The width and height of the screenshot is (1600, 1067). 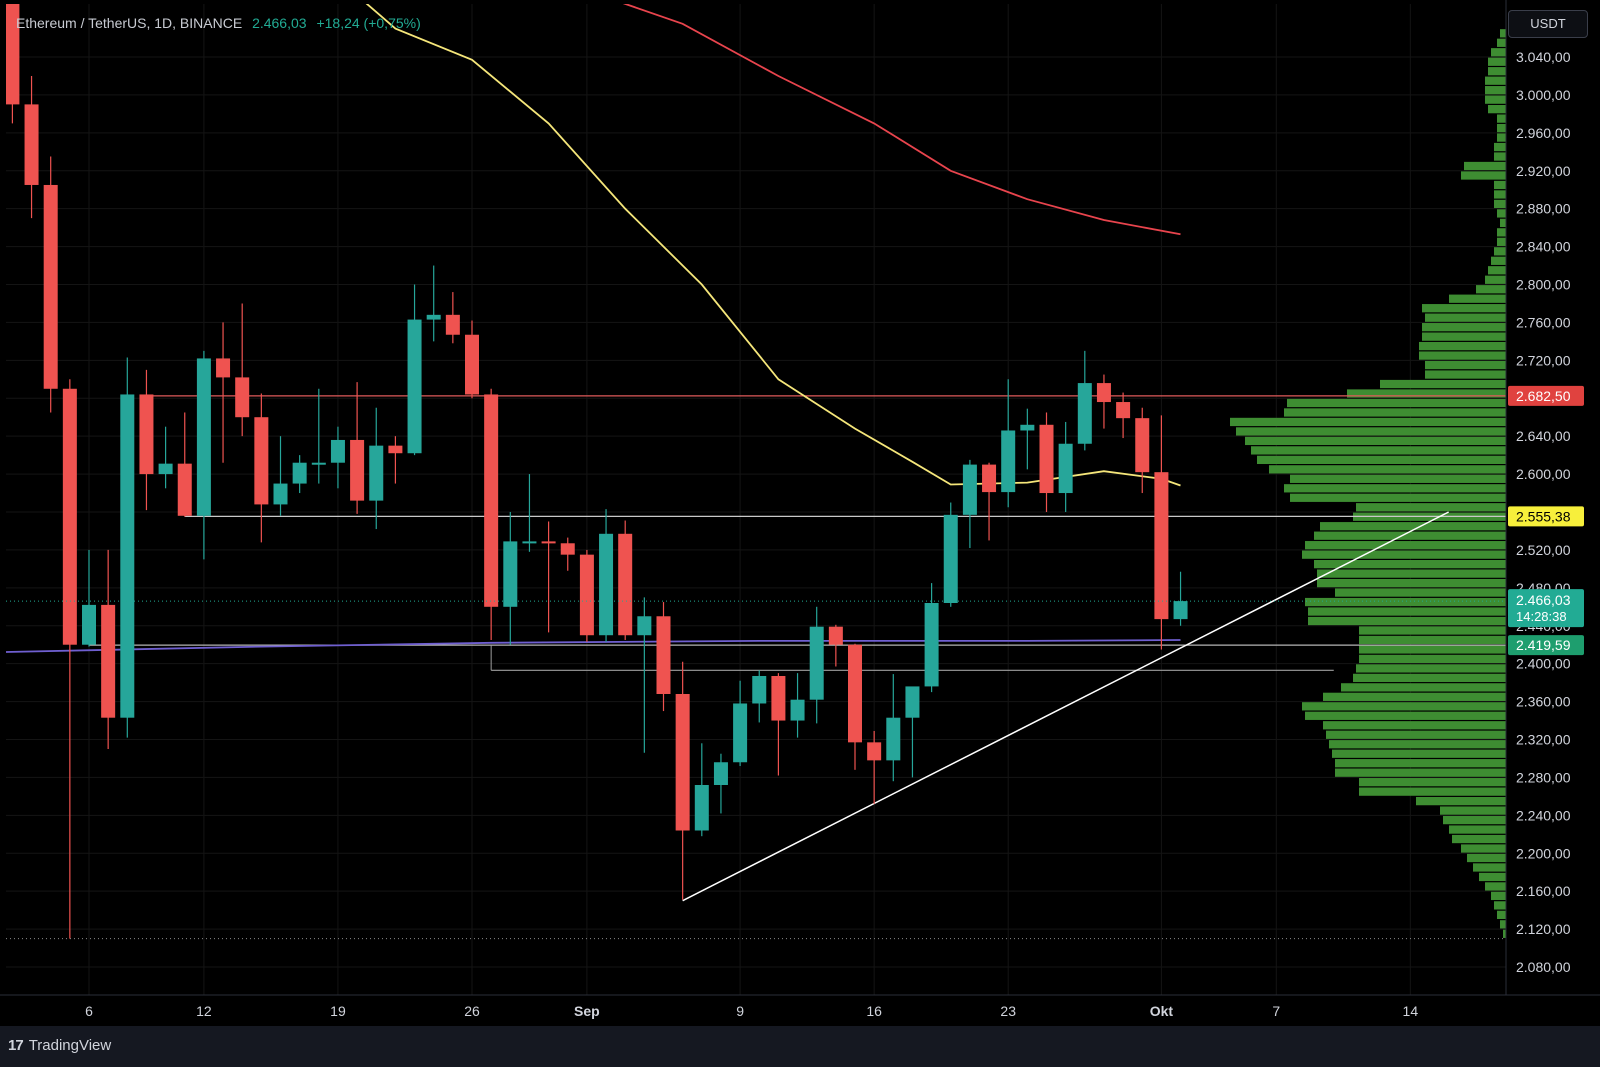 I want to click on time-tick-label: Okt, so click(x=1162, y=1011).